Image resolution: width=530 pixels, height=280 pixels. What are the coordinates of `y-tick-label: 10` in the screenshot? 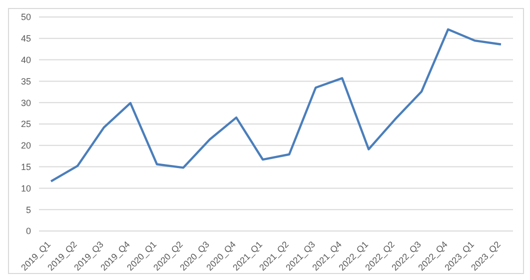 It's located at (25, 188).